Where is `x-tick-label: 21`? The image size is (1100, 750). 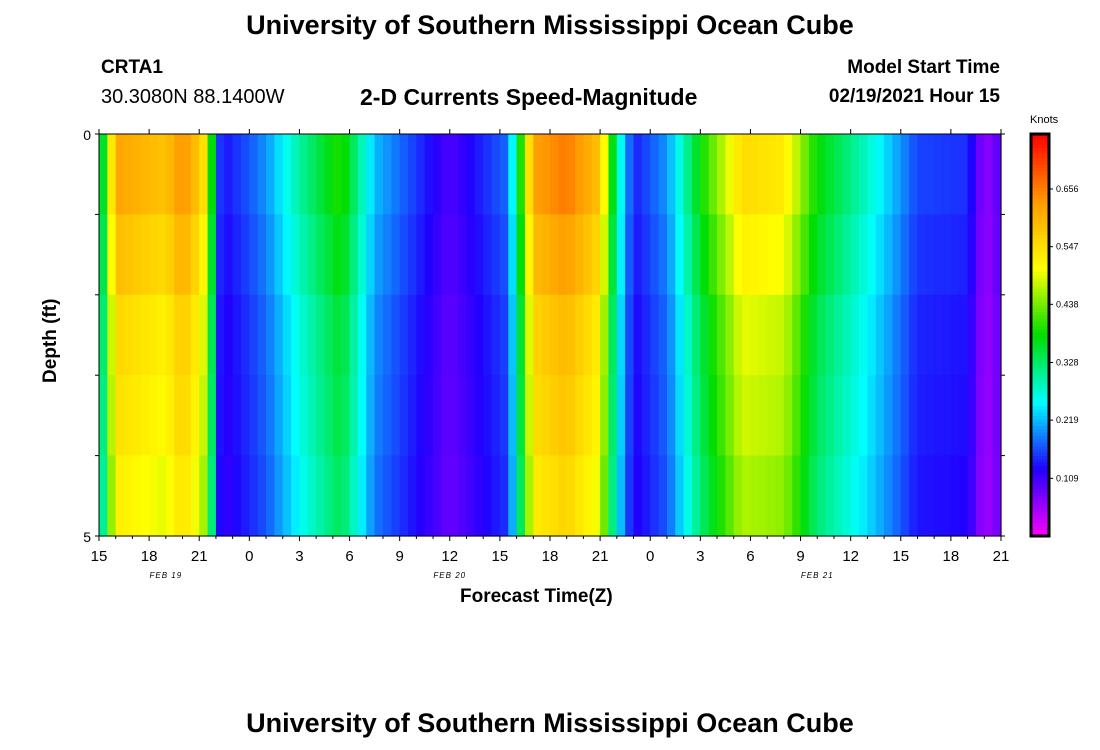 x-tick-label: 21 is located at coordinates (199, 556).